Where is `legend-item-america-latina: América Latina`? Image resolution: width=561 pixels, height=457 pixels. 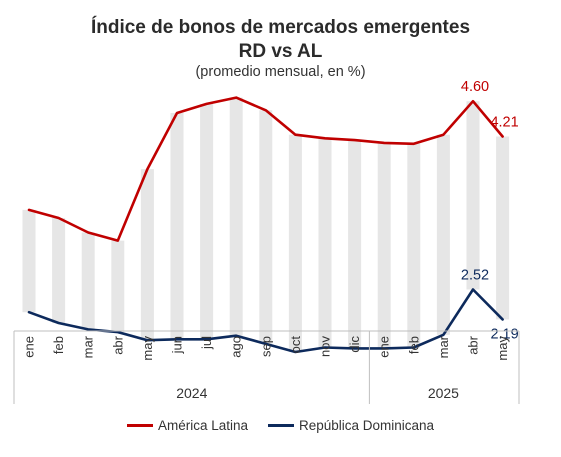 legend-item-america-latina: América Latina is located at coordinates (187, 425).